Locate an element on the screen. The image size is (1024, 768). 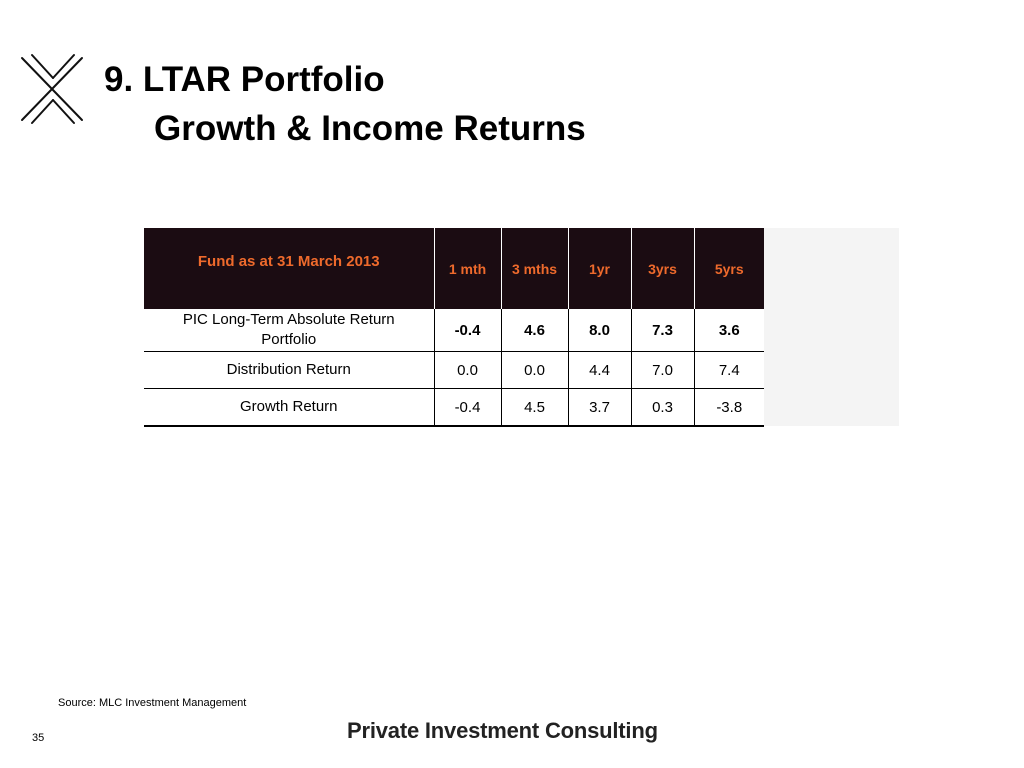
page-title: 9. LTAR Portfolio is located at coordinates (244, 79).